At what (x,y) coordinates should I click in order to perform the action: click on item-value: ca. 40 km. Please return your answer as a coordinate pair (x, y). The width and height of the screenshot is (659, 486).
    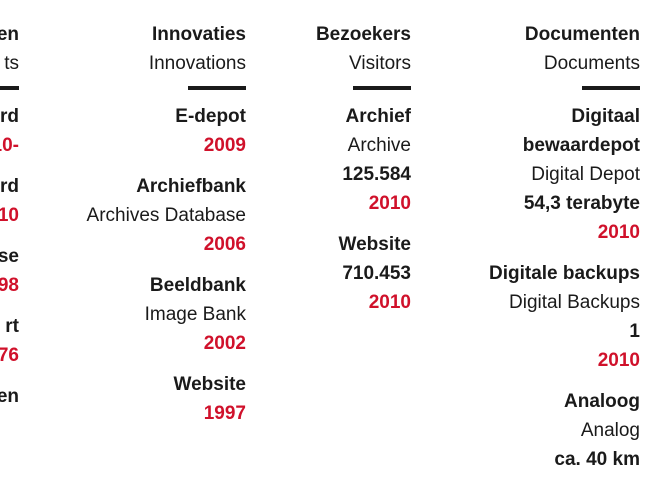
    Looking at the image, I should click on (597, 459).